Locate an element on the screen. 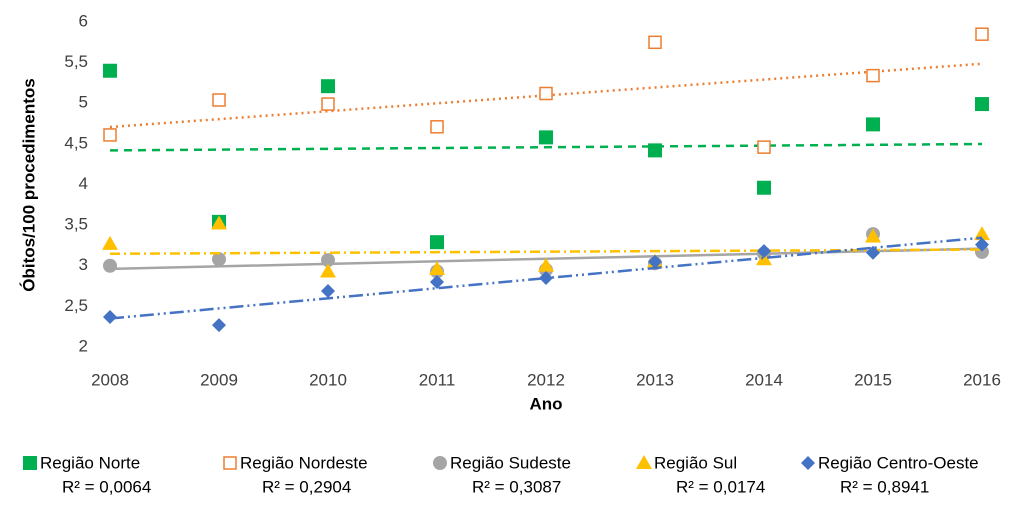 This screenshot has width=1018, height=505. y-tick-label: 3 is located at coordinates (83, 264).